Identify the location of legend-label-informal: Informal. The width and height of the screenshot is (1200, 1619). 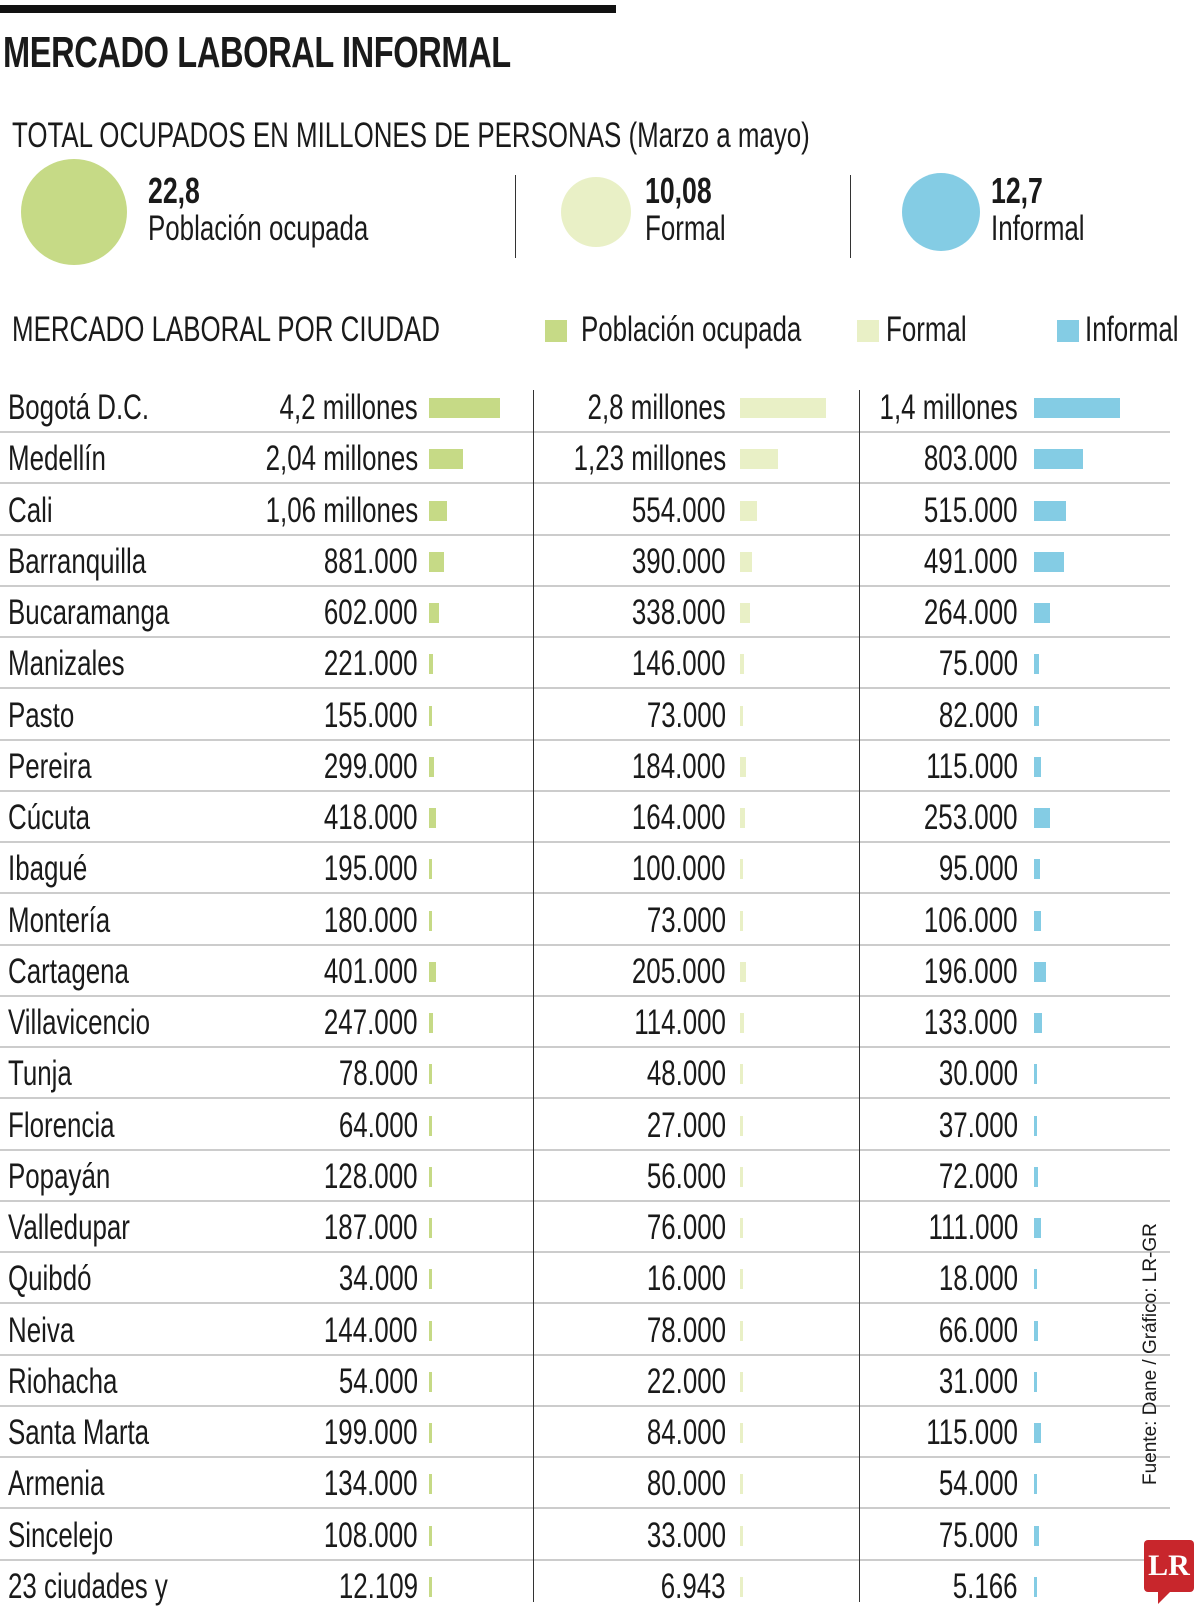
(1142, 330).